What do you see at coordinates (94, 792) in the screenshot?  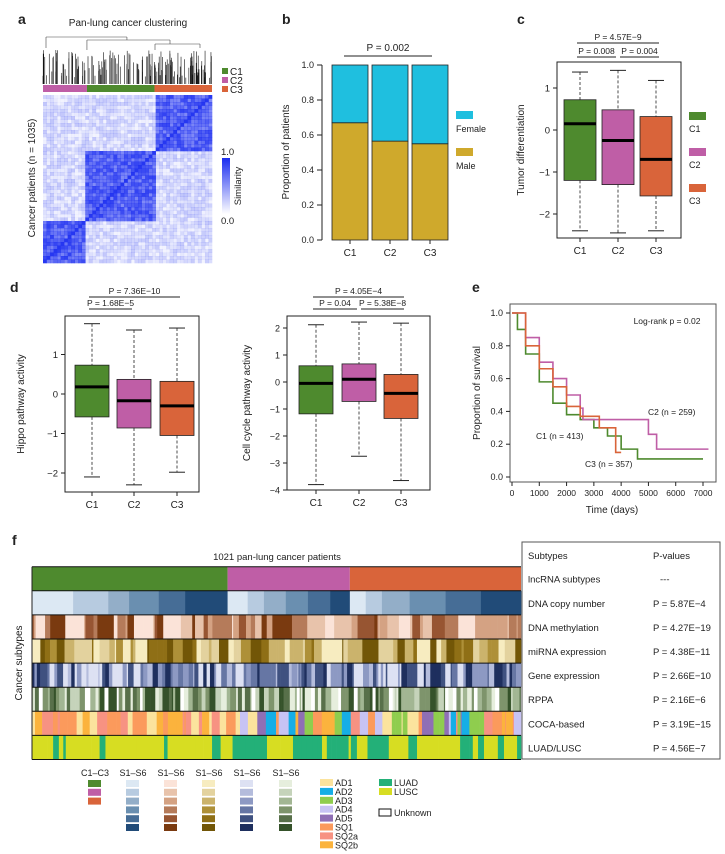 I see `legend-swatch` at bounding box center [94, 792].